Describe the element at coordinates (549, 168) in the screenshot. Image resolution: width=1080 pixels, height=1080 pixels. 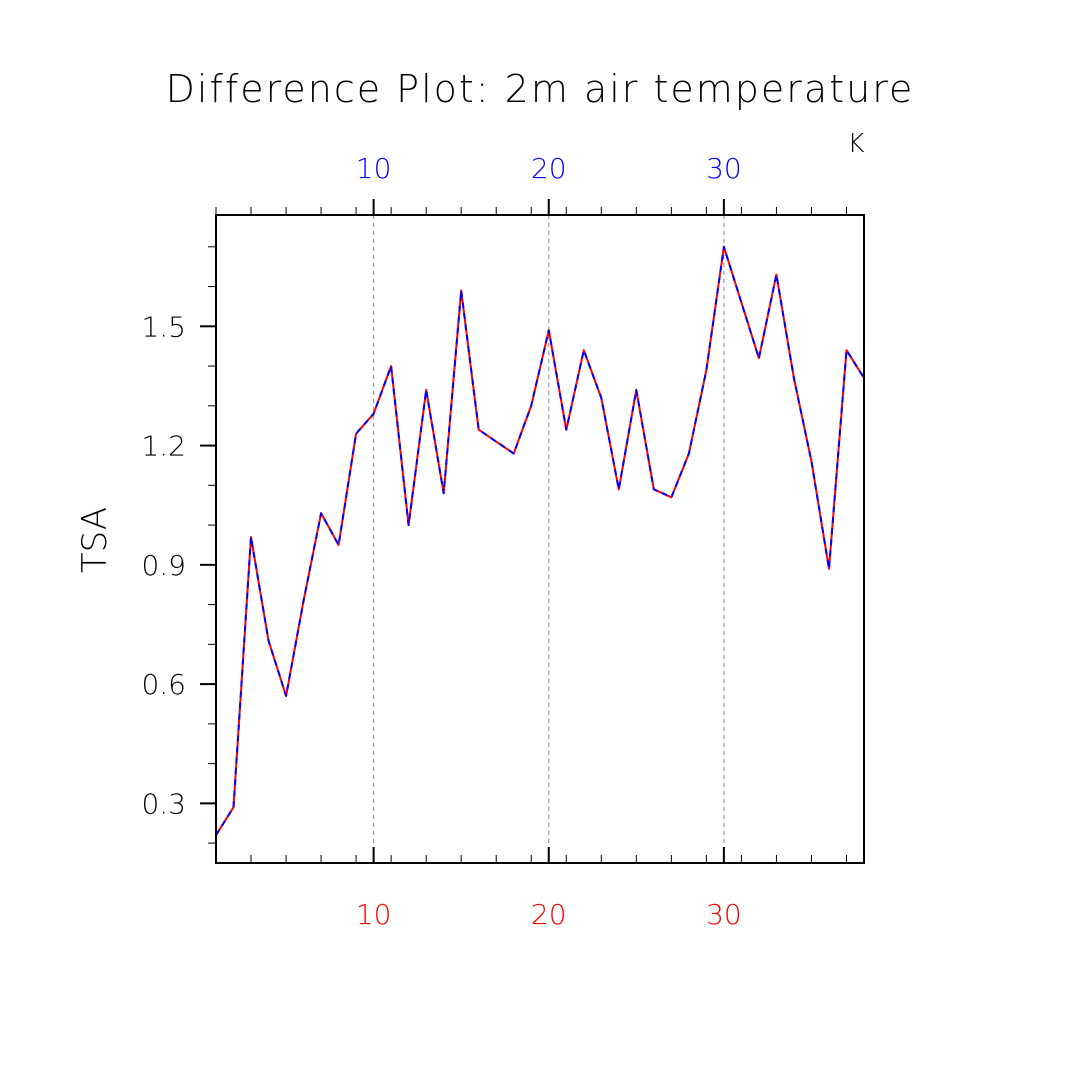
I see `x-tick-label-top-20: 20` at that location.